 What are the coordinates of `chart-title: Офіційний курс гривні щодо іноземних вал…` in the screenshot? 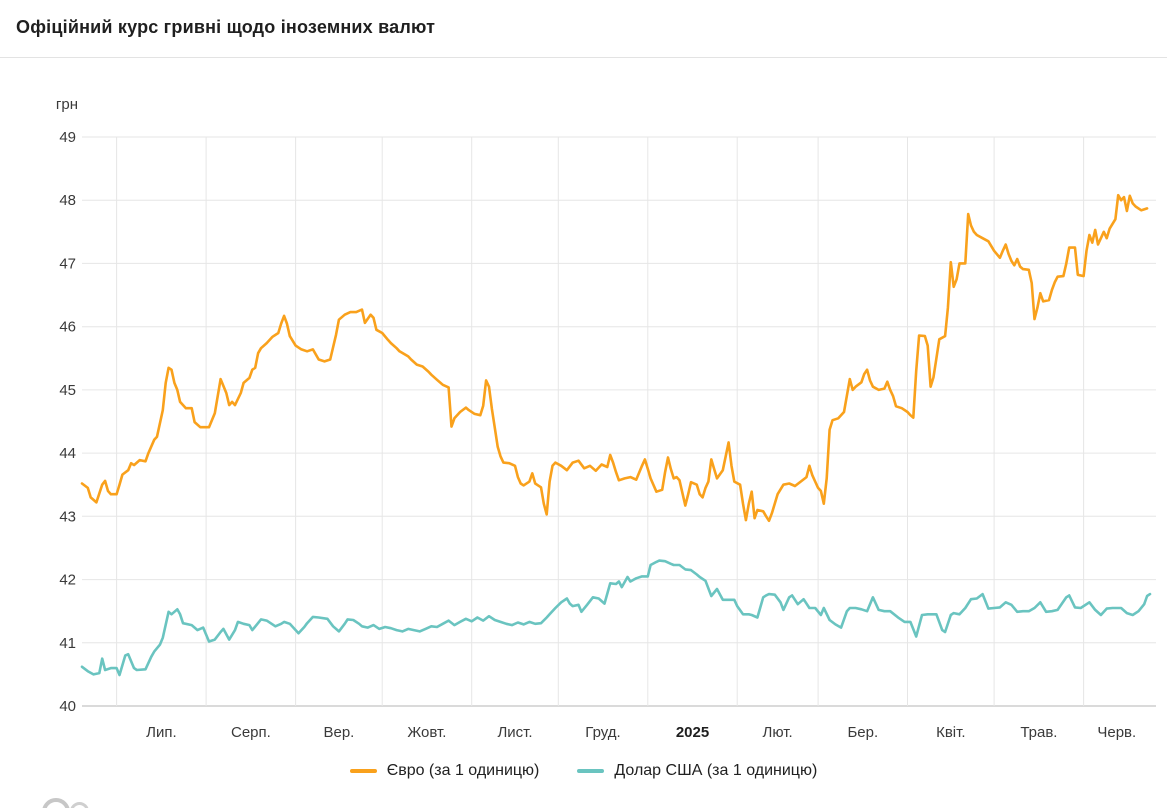 It's located at (226, 27).